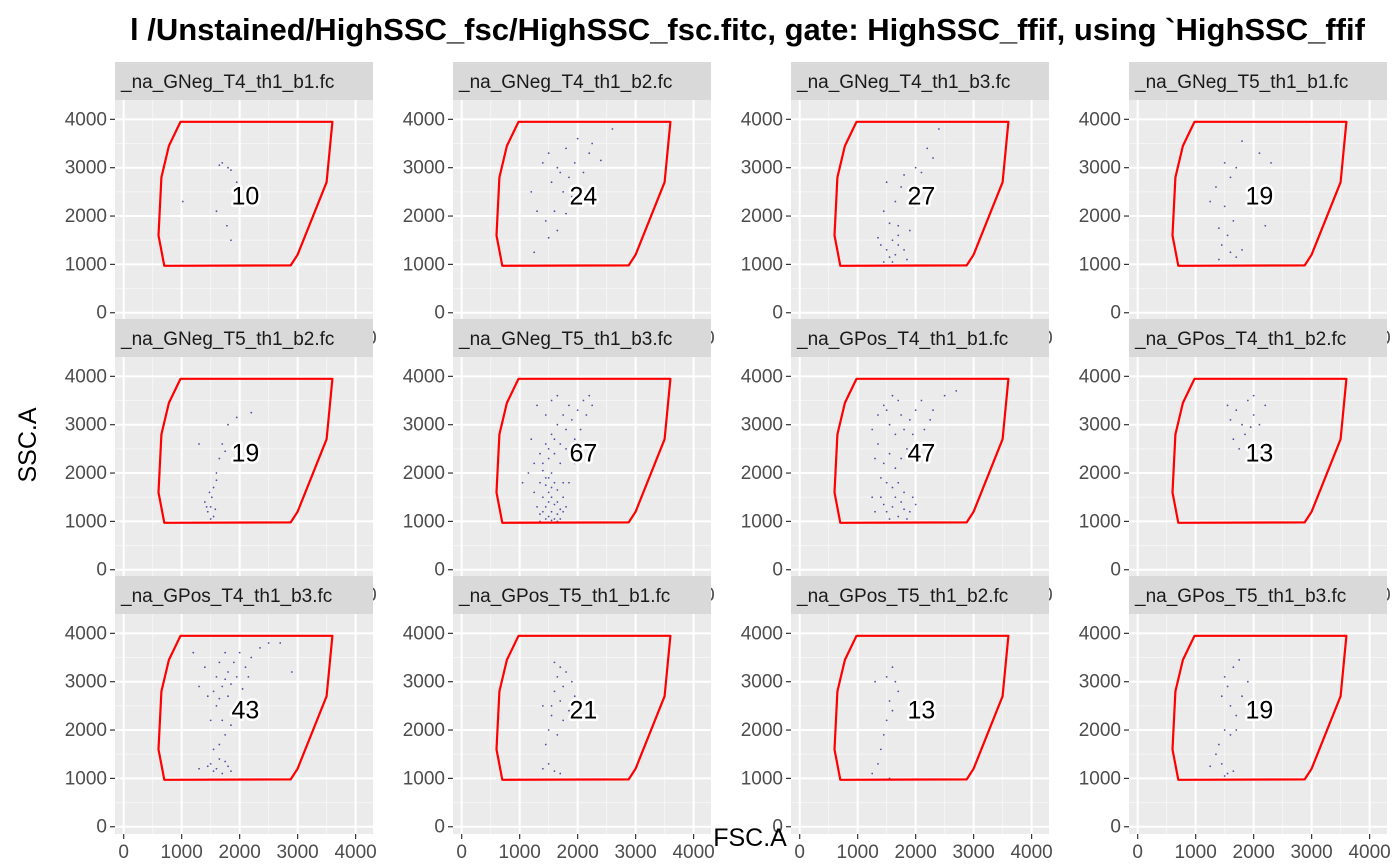  I want to click on count-label-halo: 47, so click(922, 454).